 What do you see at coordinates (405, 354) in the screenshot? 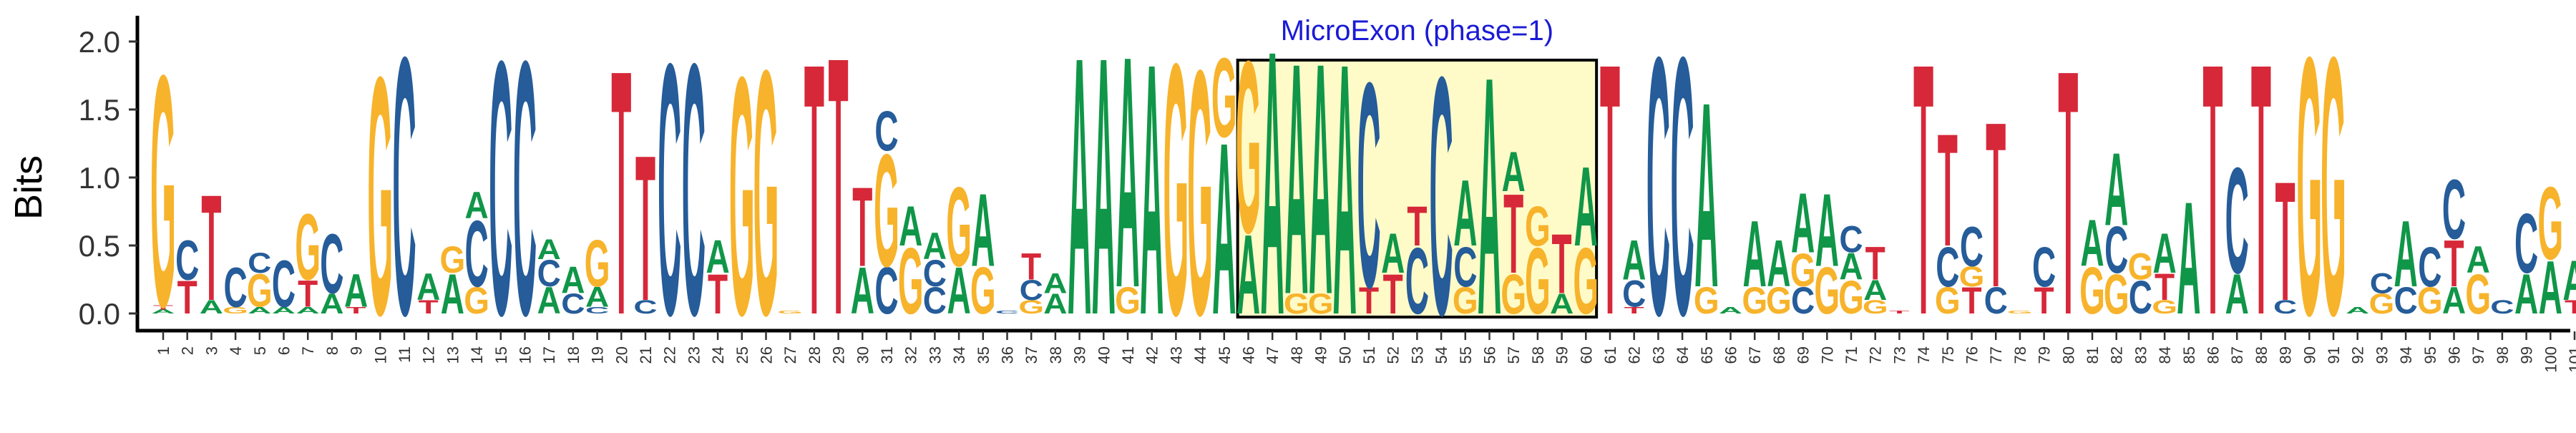
I see `x-tick-label: 11` at bounding box center [405, 354].